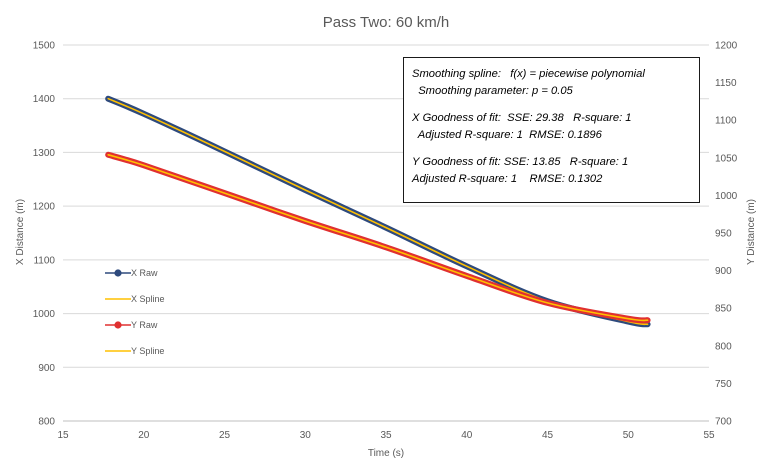  What do you see at coordinates (144, 435) in the screenshot?
I see `x-tick-label: 20` at bounding box center [144, 435].